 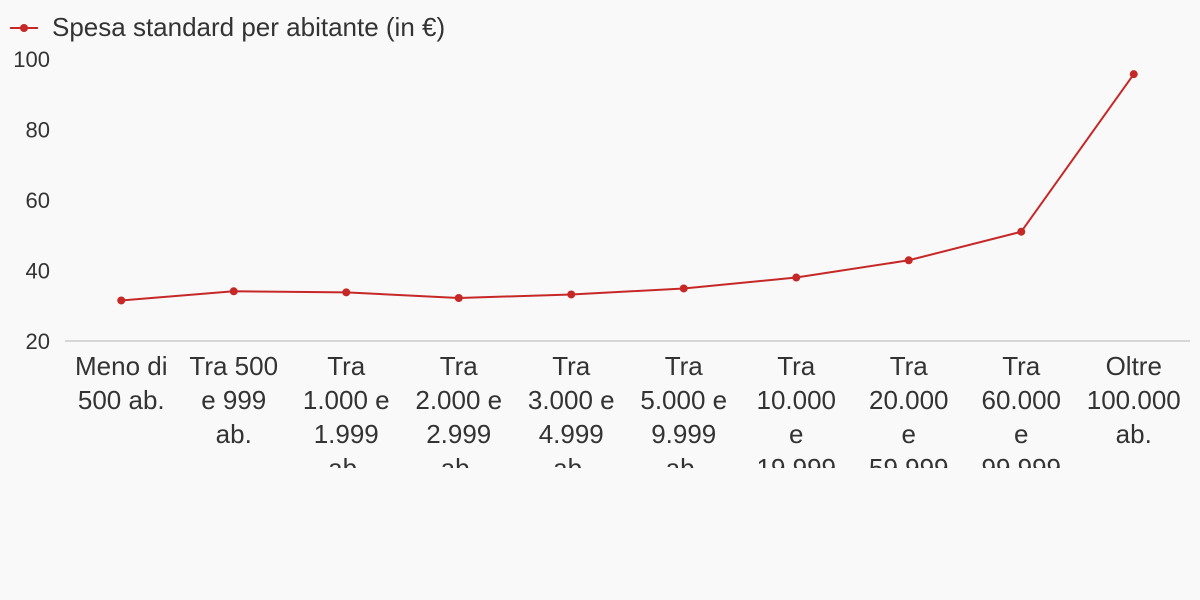 What do you see at coordinates (1021, 417) in the screenshot?
I see `x-tick-label: Tra 60.000 e 99.999` at bounding box center [1021, 417].